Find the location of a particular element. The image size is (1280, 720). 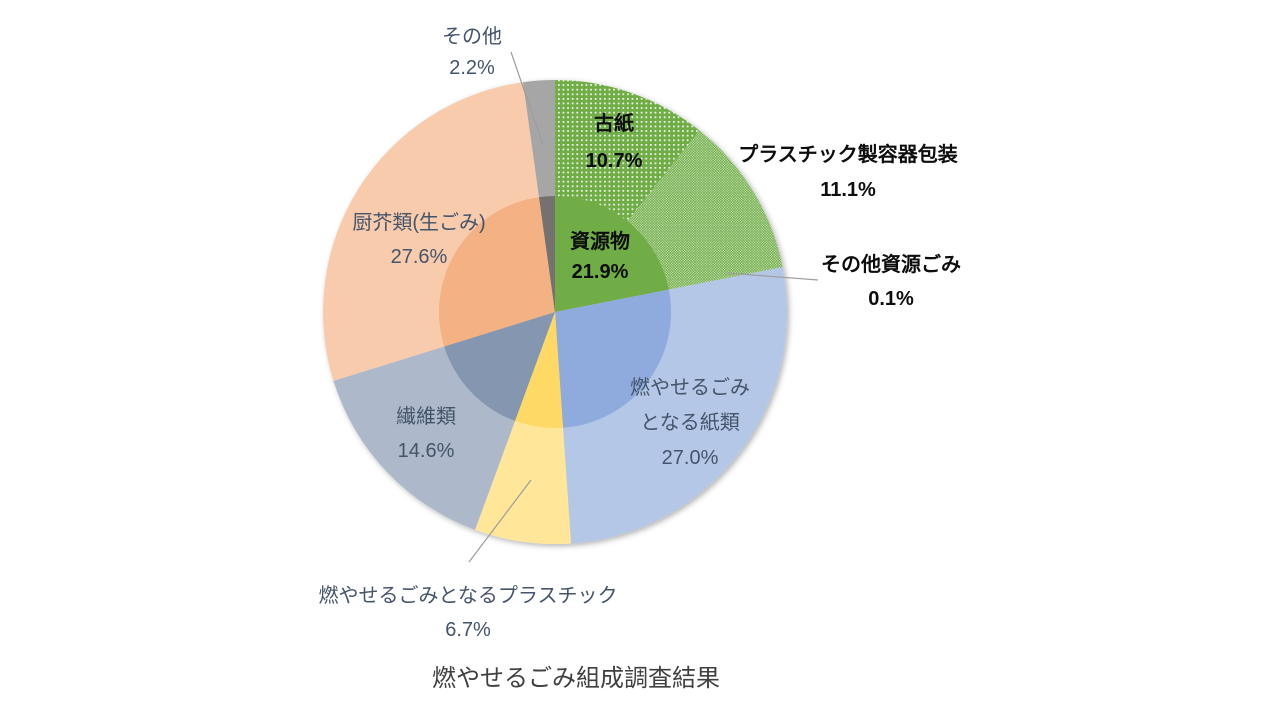

label-kamirui-pct: 27.0% is located at coordinates (690, 458).